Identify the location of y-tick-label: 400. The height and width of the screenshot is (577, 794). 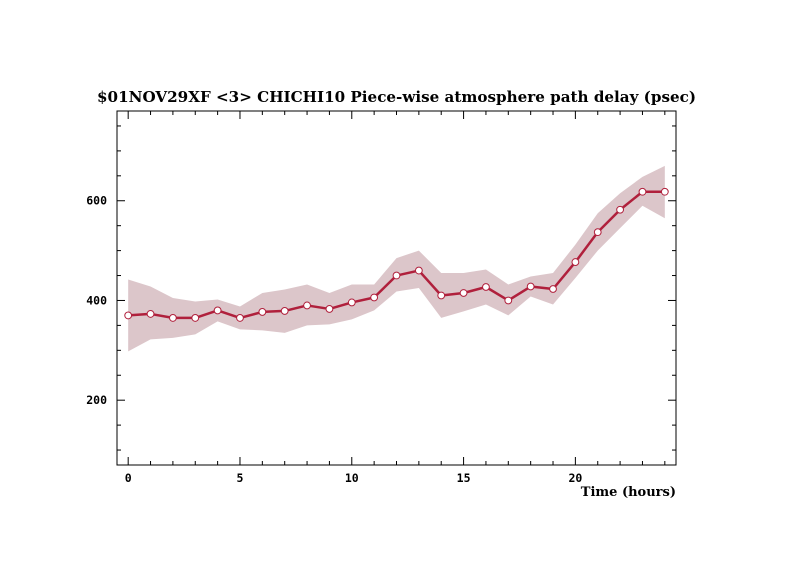
(96, 300).